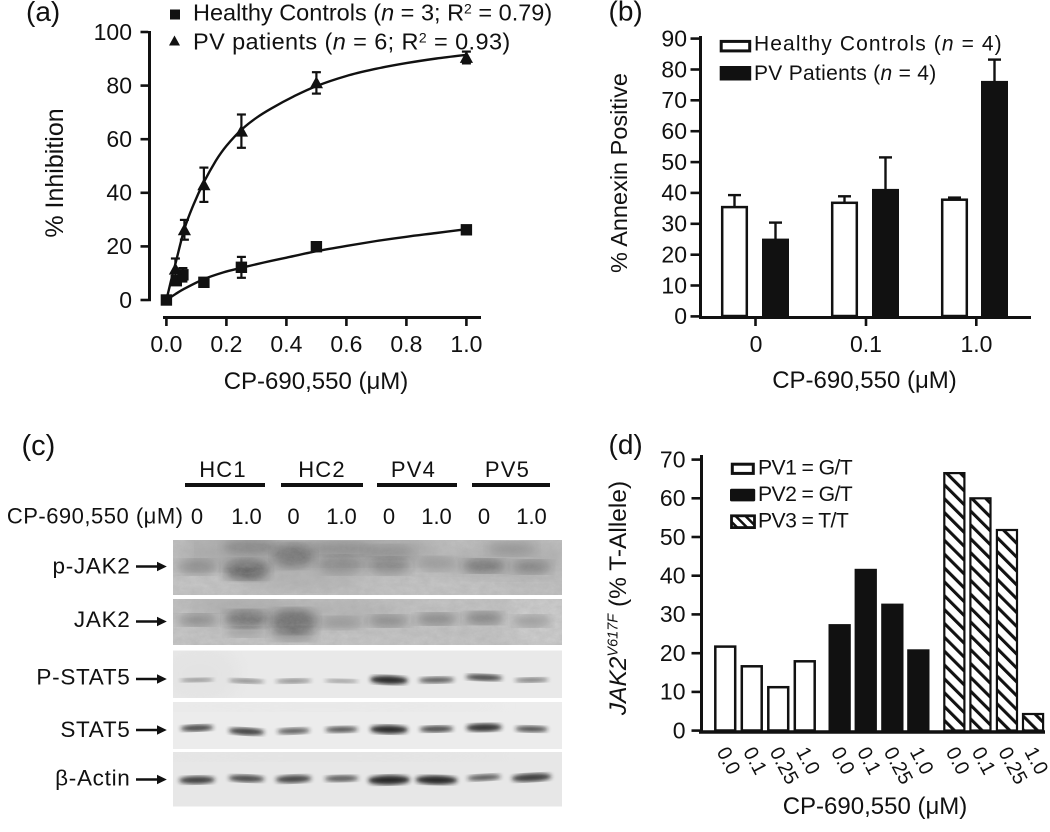  I want to click on svg-text: PV5, so click(507, 469).